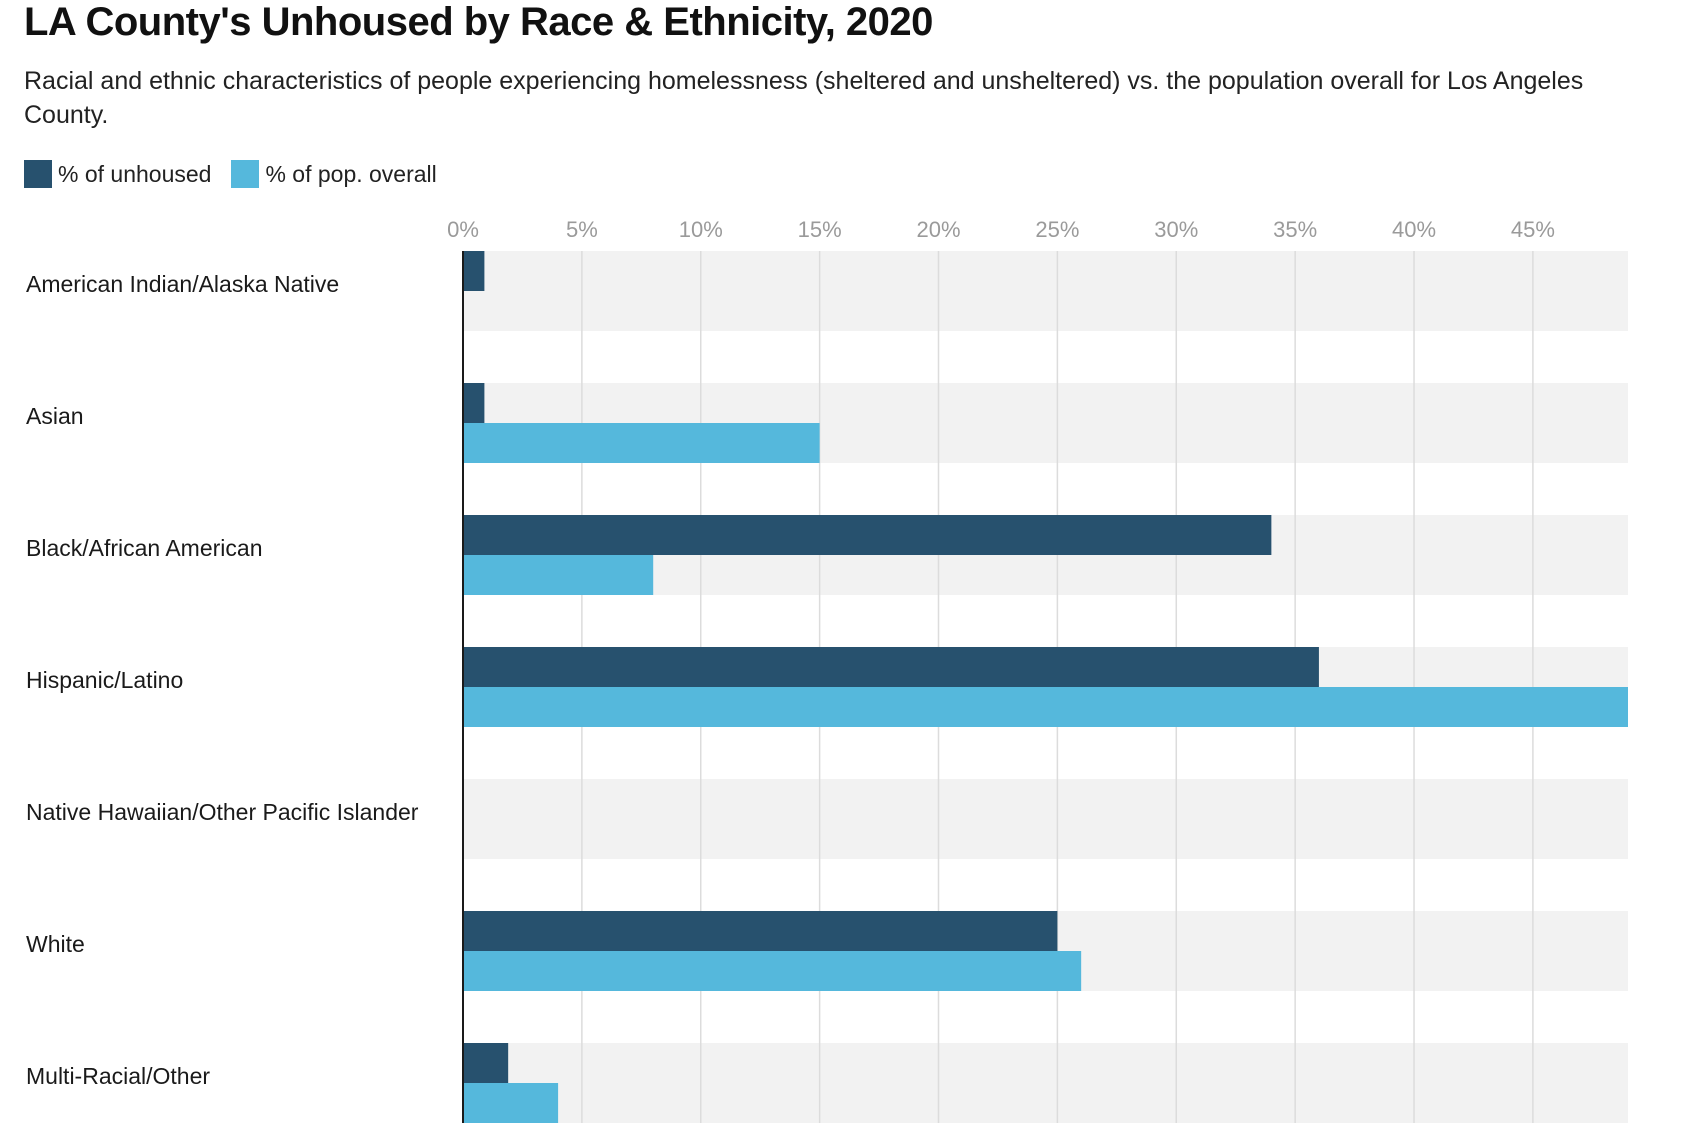 The image size is (1686, 1132). Describe the element at coordinates (1295, 229) in the screenshot. I see `x-tick-label: 35%` at that location.